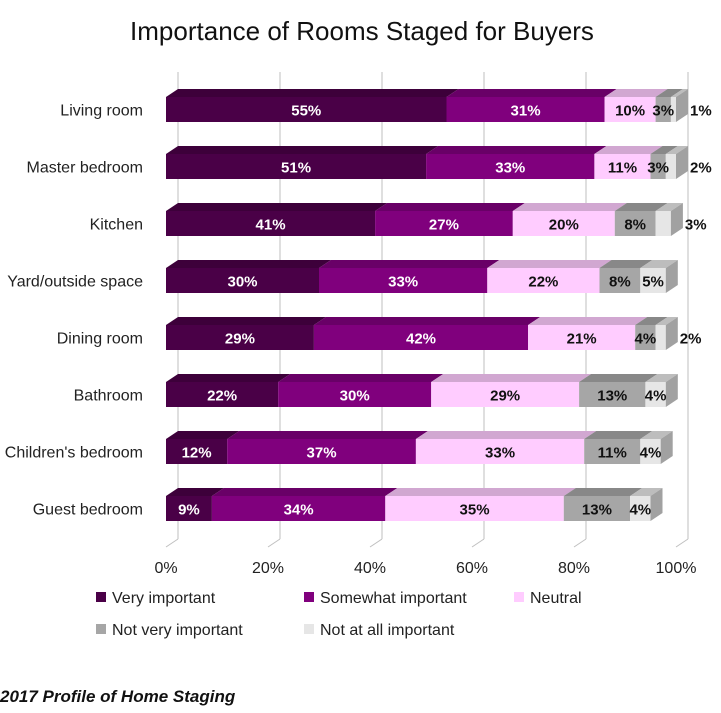 Image resolution: width=721 pixels, height=713 pixels. What do you see at coordinates (100, 339) in the screenshot?
I see `category-label: Dining room` at bounding box center [100, 339].